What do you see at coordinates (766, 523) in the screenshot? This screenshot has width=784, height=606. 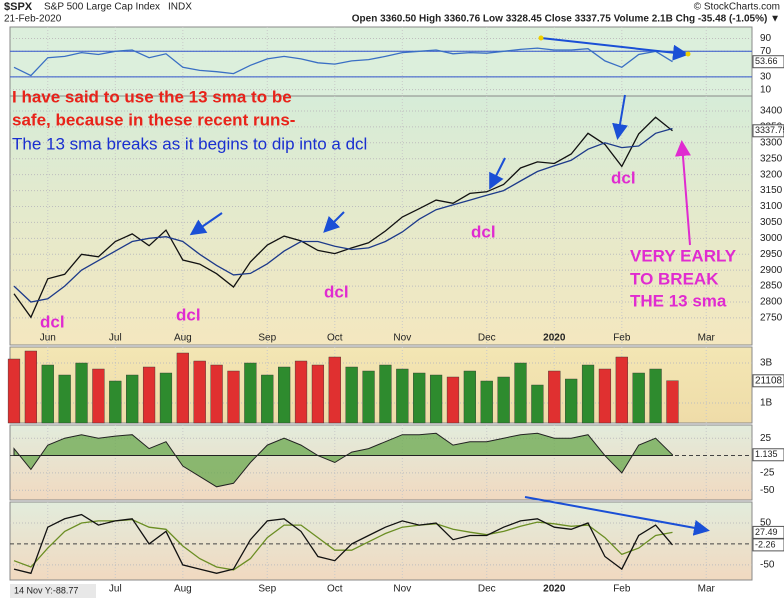 I see `y-tick-label: 50` at bounding box center [766, 523].